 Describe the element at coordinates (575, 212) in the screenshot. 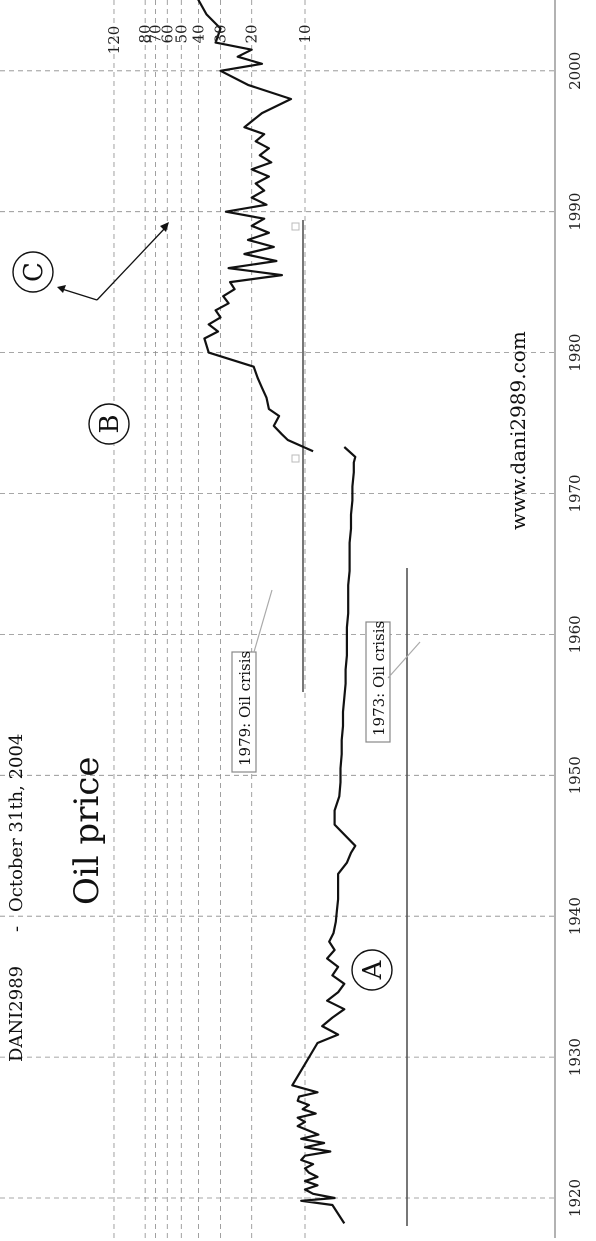

I see `year-tick-label: 1990` at that location.